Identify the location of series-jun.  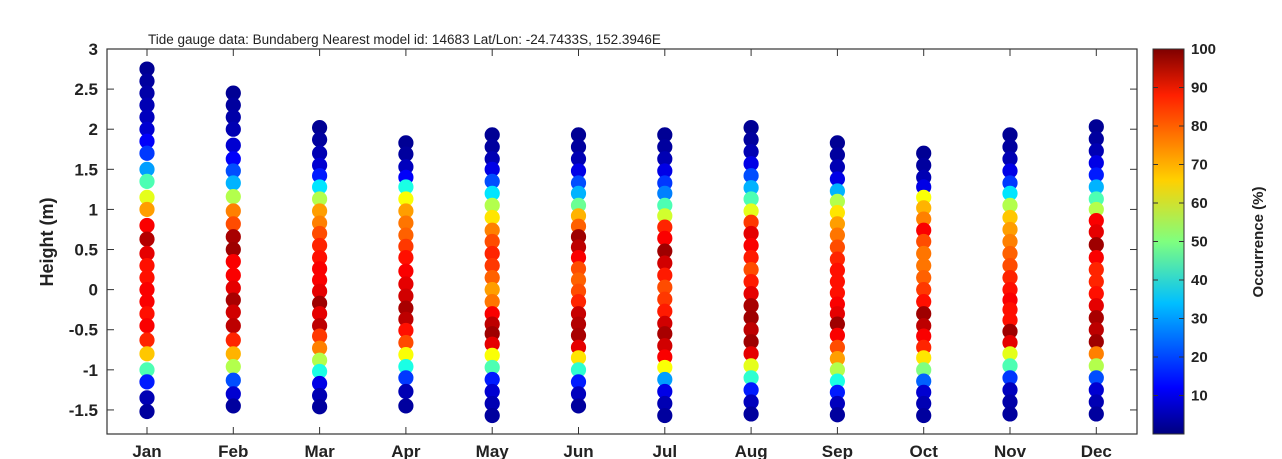
(578, 270).